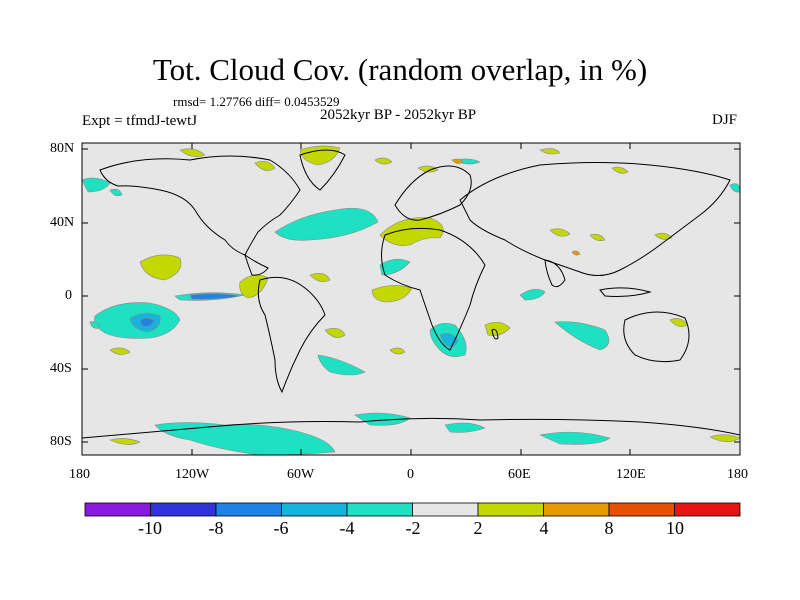 The width and height of the screenshot is (800, 600). What do you see at coordinates (519, 474) in the screenshot?
I see `lon-label-60e: 60E` at bounding box center [519, 474].